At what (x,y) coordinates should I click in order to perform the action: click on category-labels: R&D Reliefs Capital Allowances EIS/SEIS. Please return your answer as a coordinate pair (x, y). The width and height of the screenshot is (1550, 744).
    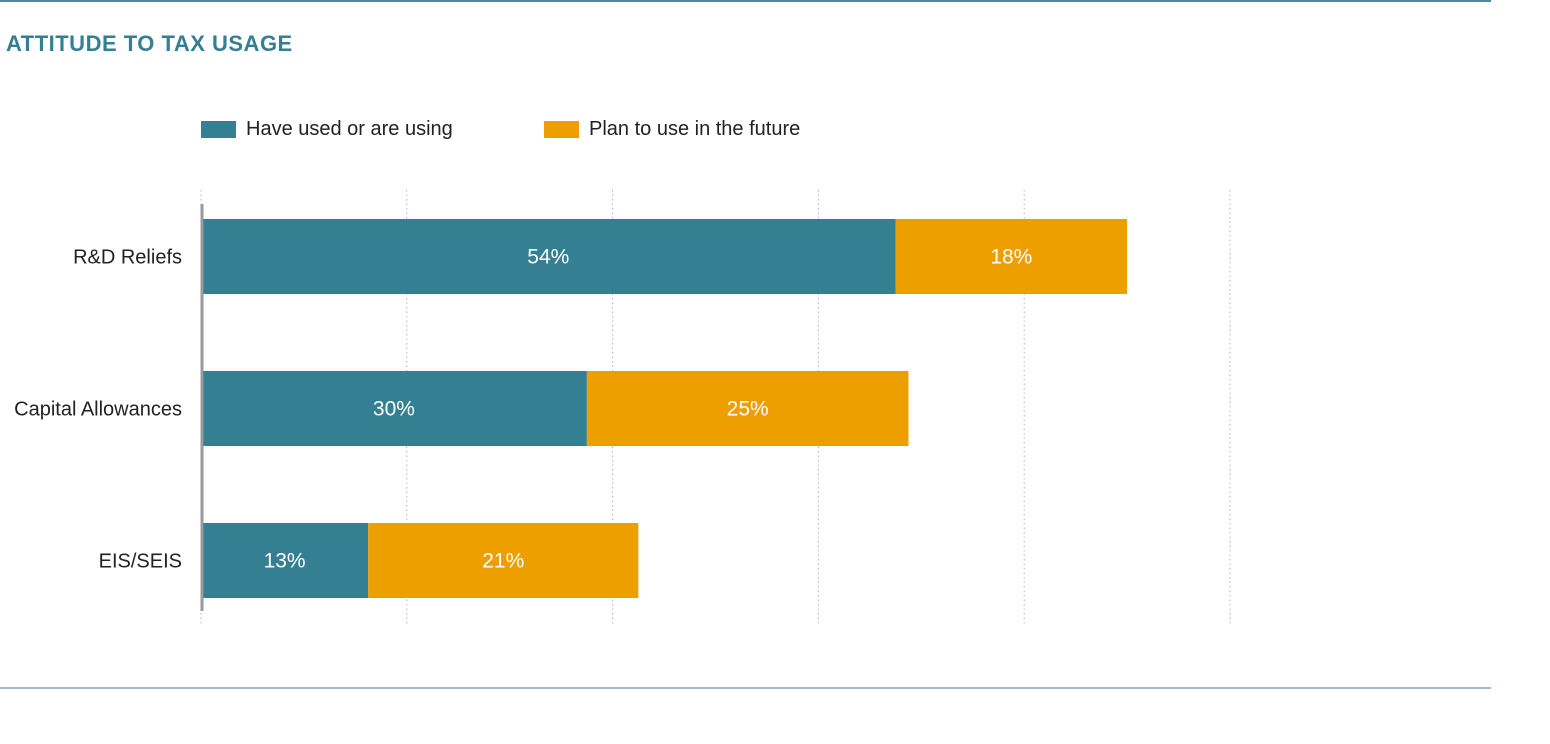
    Looking at the image, I should click on (98, 410).